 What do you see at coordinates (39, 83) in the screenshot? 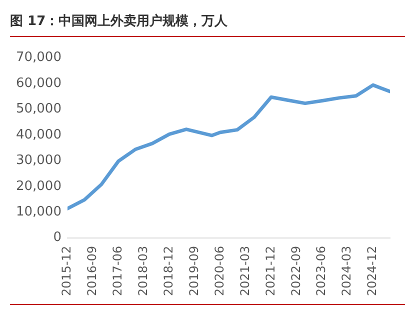
I see `y-tick-label: 60,000` at bounding box center [39, 83].